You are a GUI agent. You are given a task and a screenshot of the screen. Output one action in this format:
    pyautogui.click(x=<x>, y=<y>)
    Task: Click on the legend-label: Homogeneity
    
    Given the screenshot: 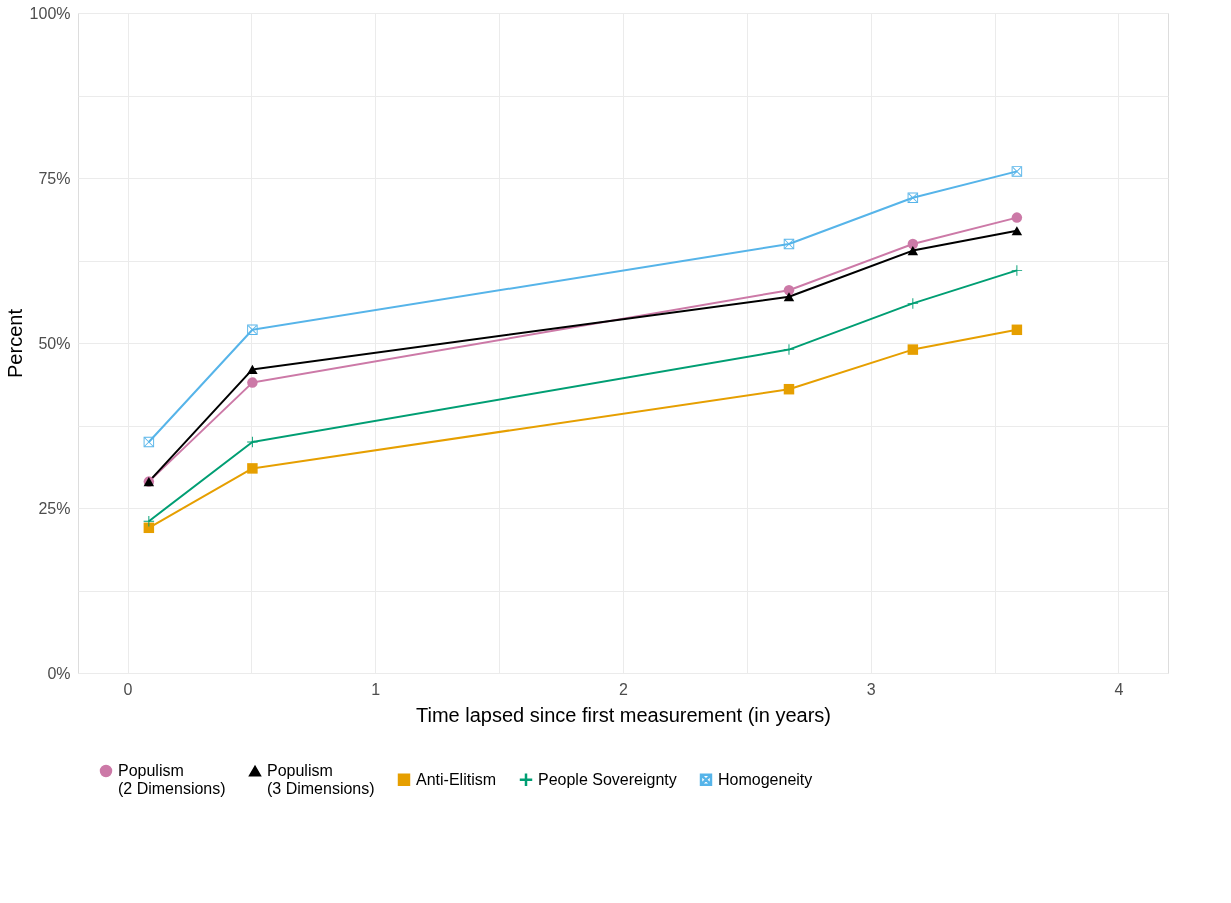 What is the action you would take?
    pyautogui.click(x=765, y=779)
    